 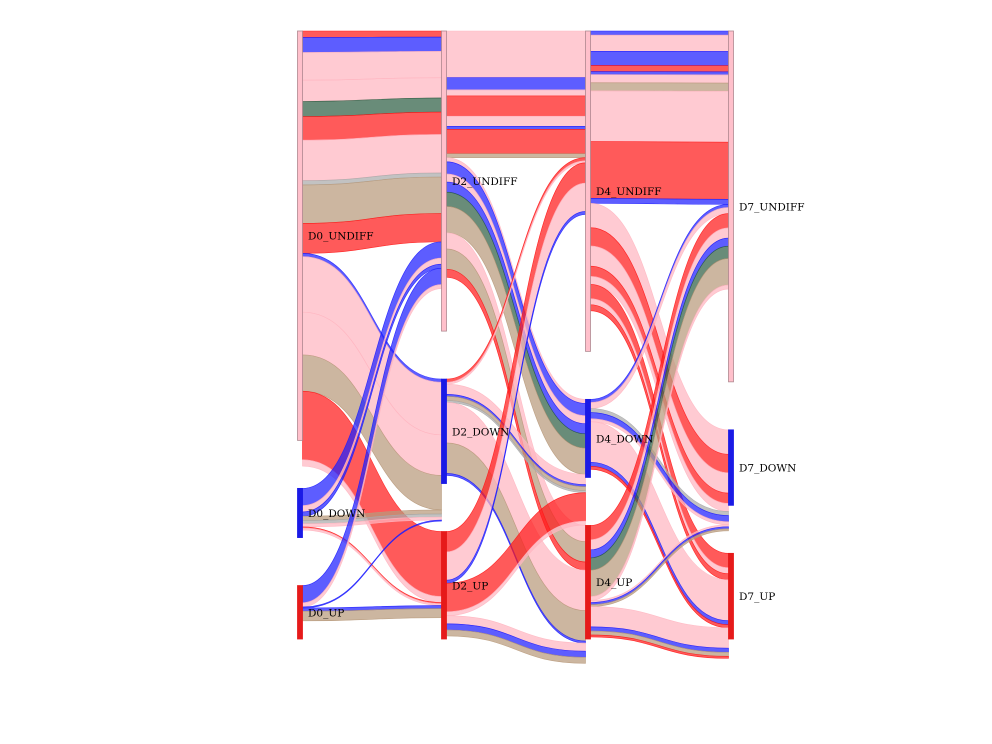 I want to click on node-label-d4-up: D4_UP, so click(x=614, y=583).